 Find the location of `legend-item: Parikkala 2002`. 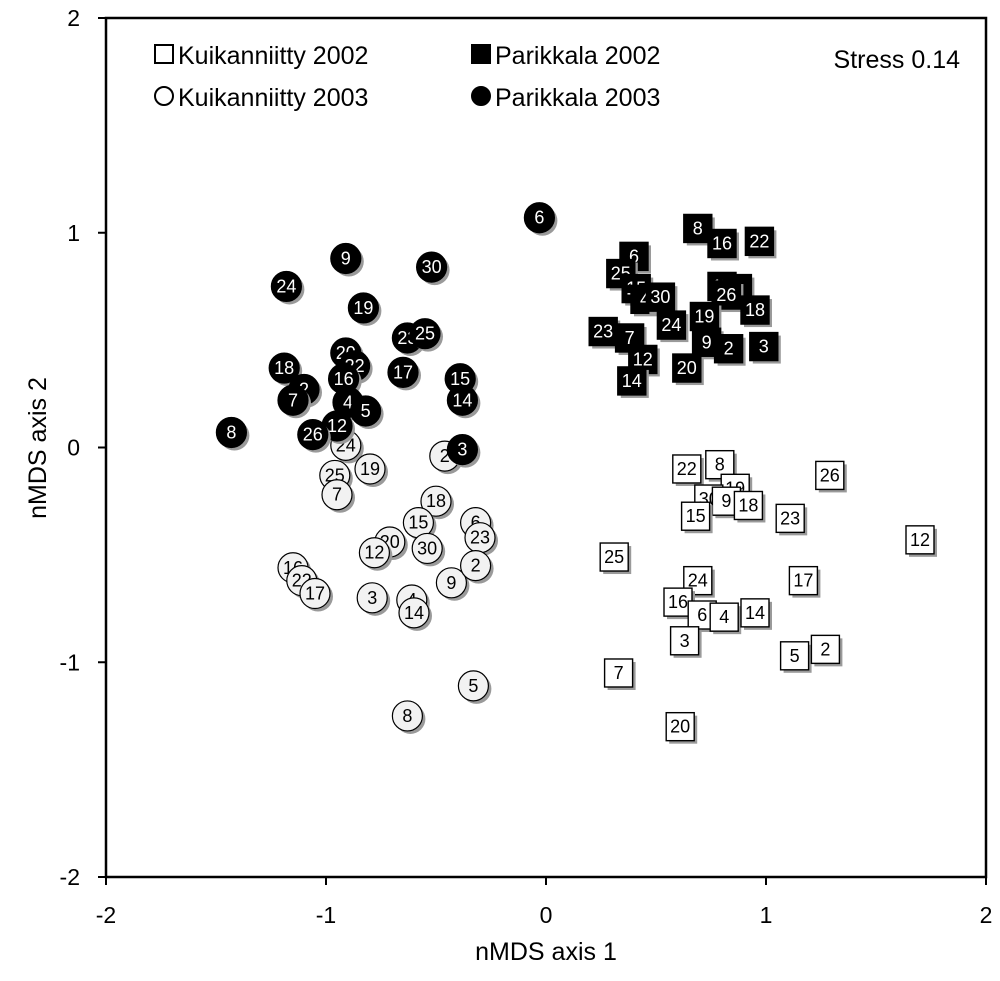

legend-item: Parikkala 2002 is located at coordinates (565, 56).